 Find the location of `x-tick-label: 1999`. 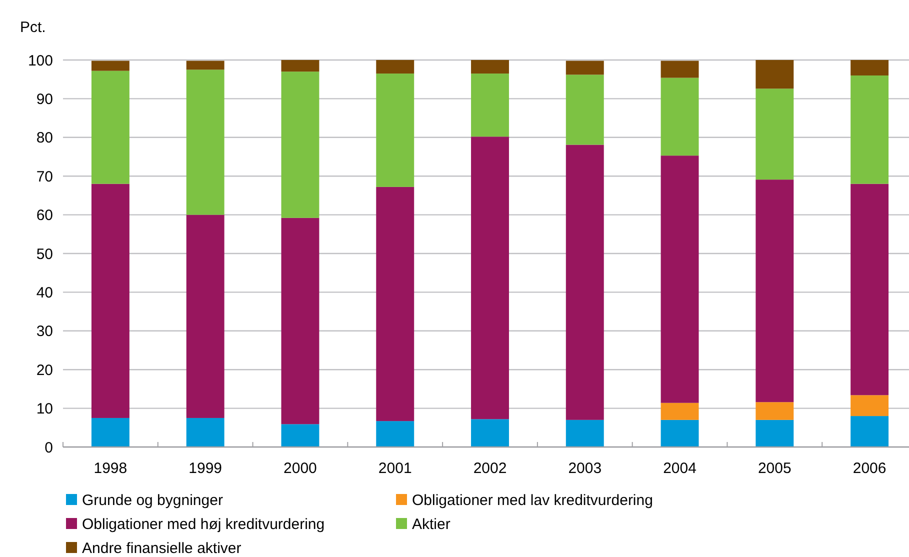

x-tick-label: 1999 is located at coordinates (205, 468).